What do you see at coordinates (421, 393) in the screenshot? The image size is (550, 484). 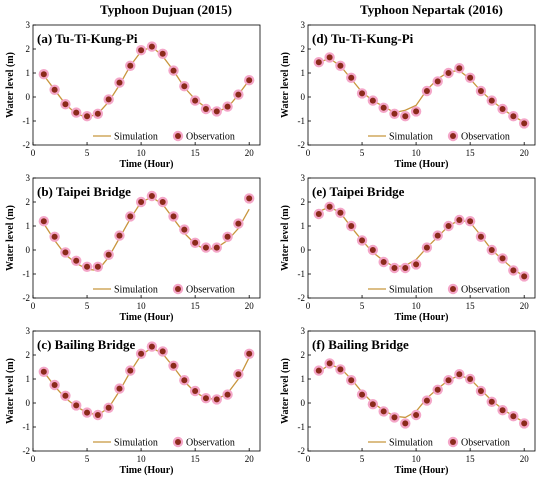 I see `simulation-line` at bounding box center [421, 393].